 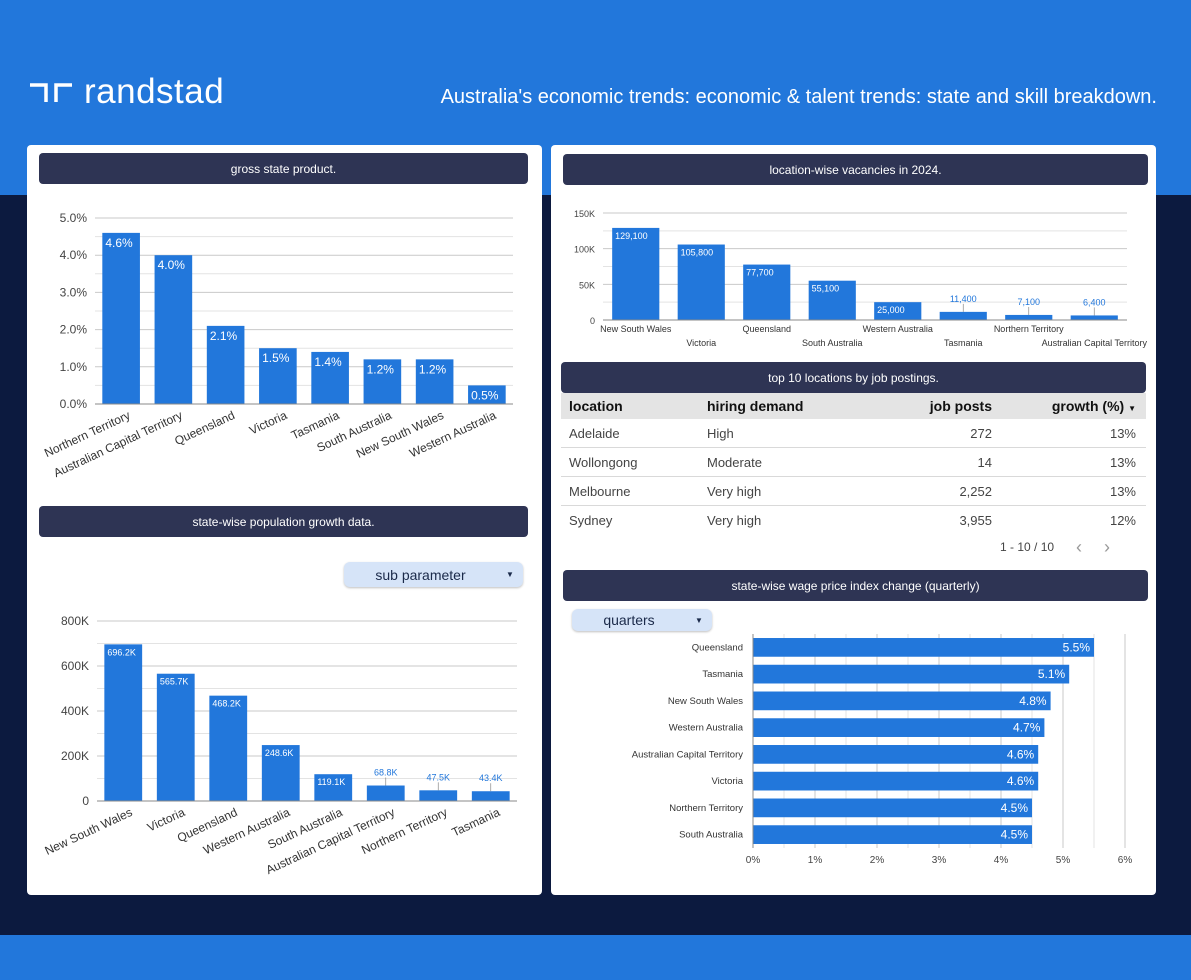 What do you see at coordinates (381, 369) in the screenshot?
I see `data-label: 1.2%` at bounding box center [381, 369].